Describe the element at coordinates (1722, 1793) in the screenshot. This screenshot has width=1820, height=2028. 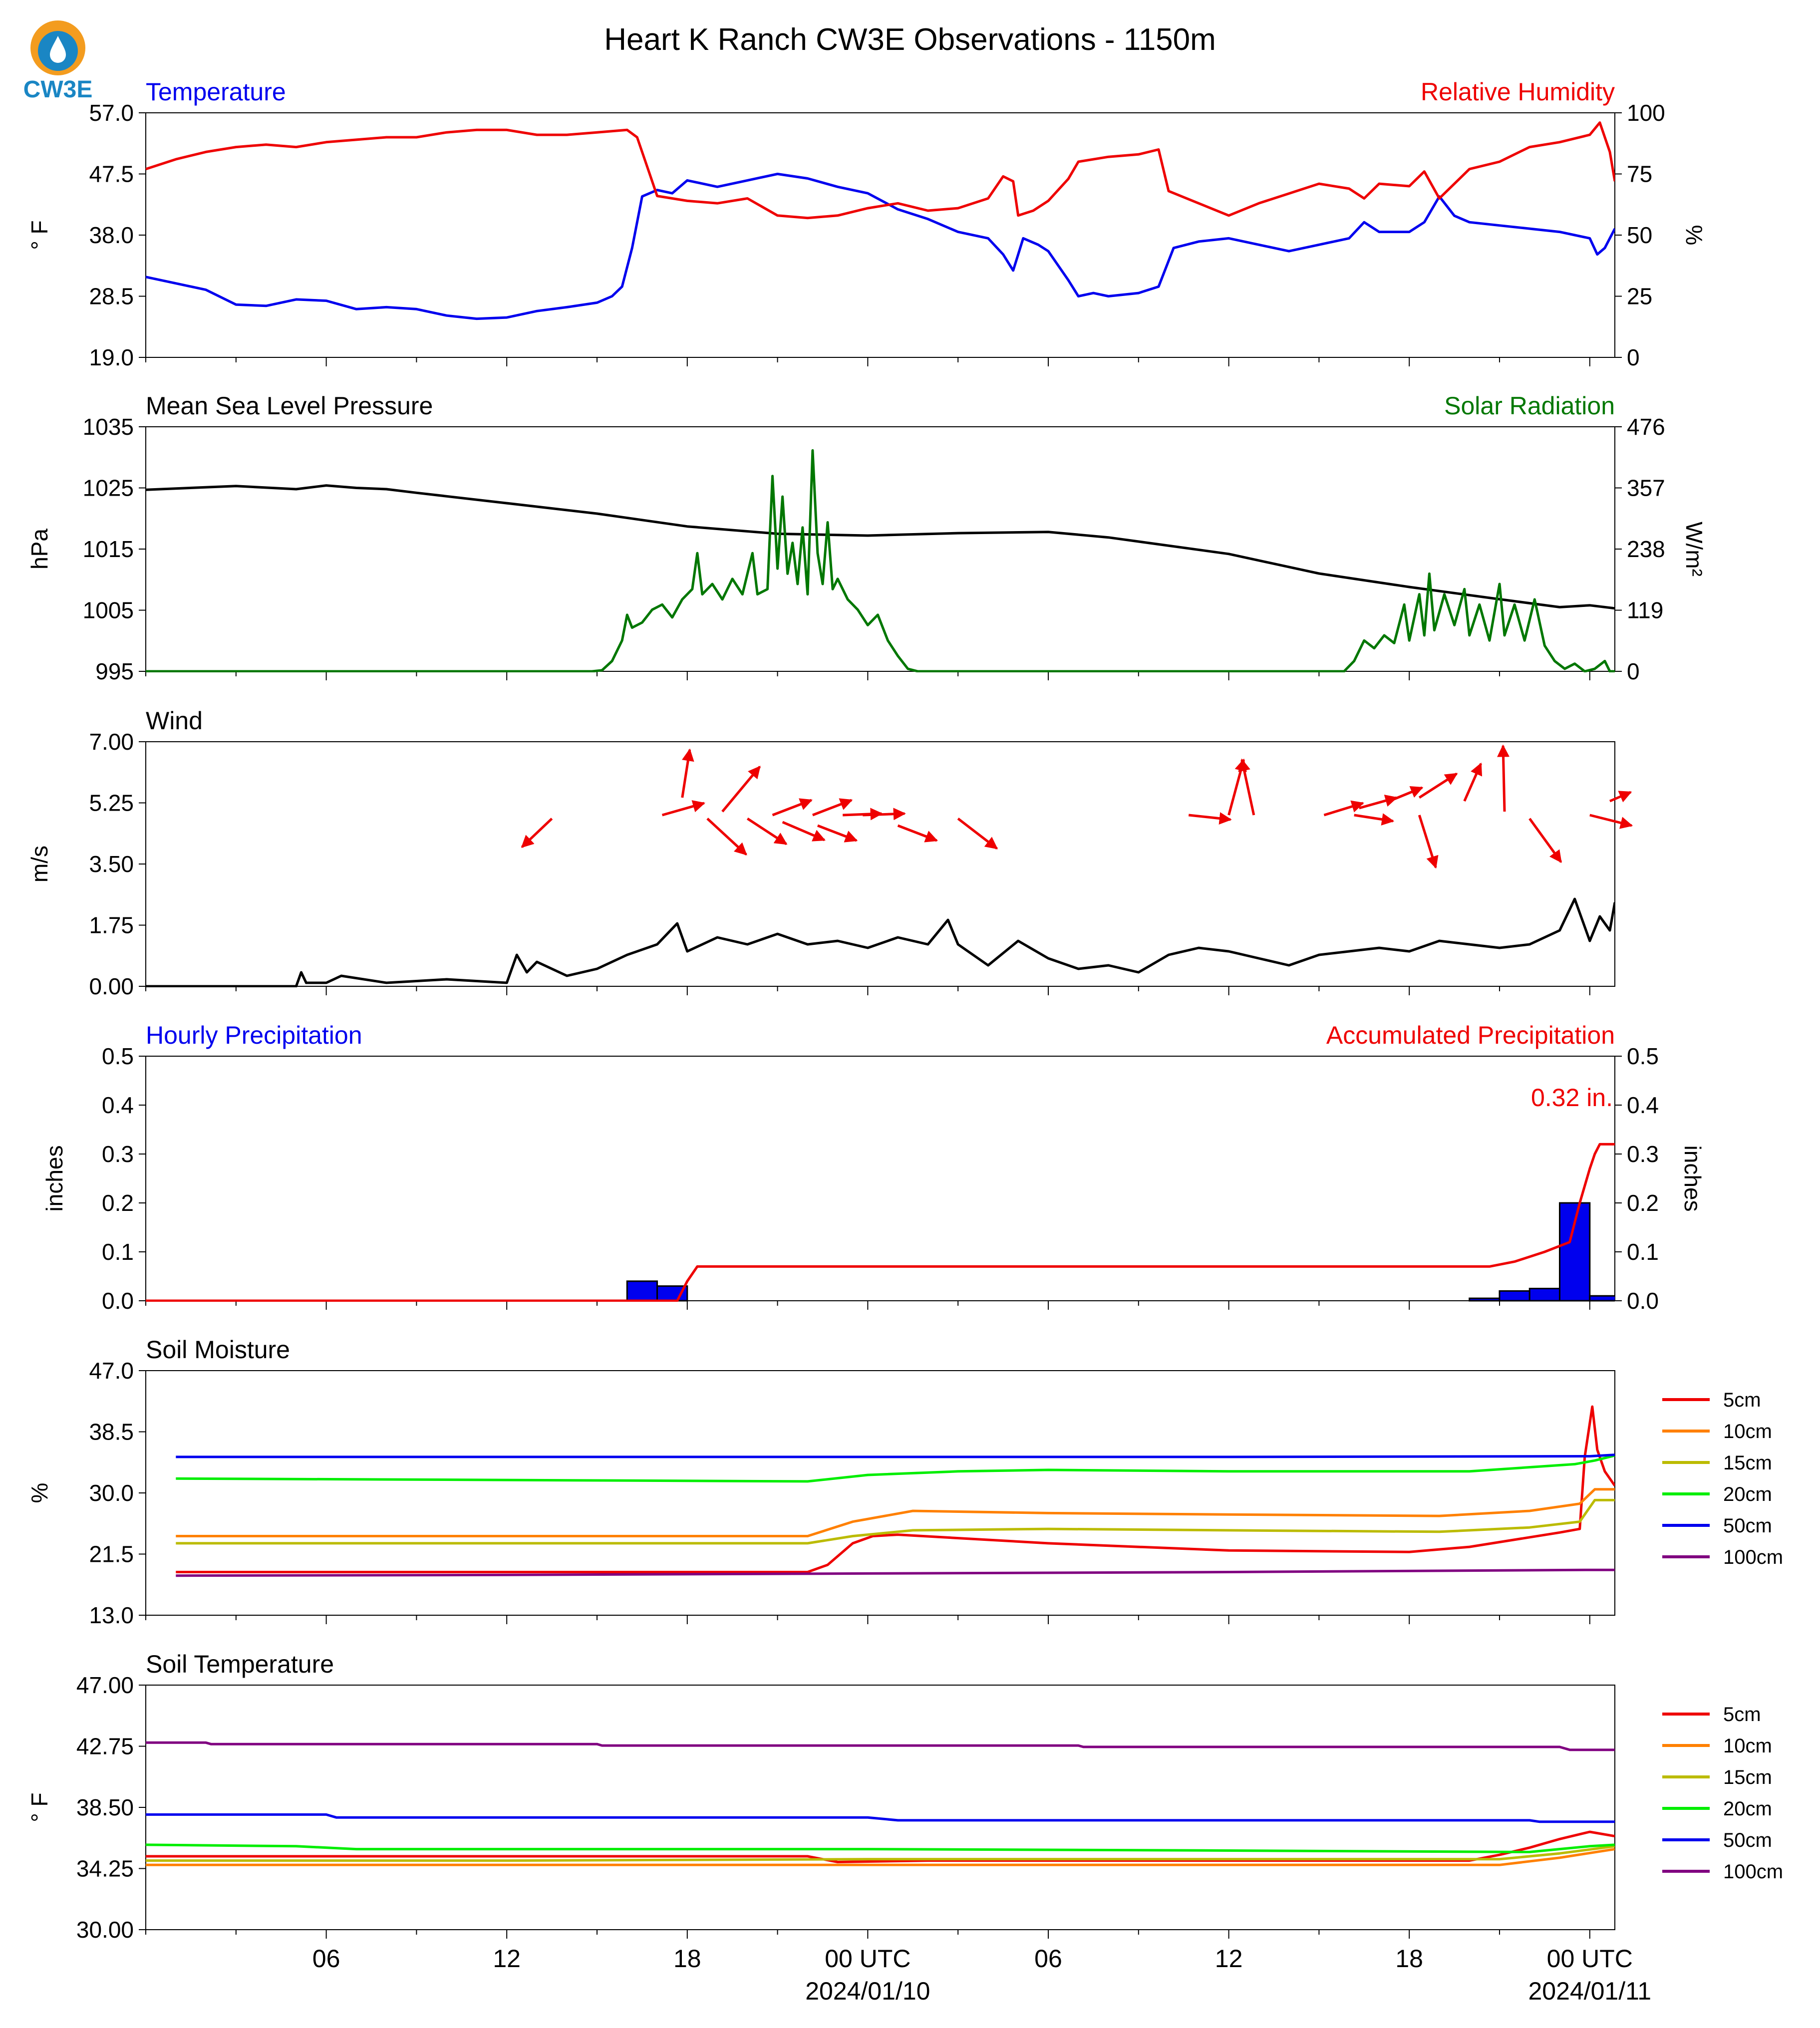
I see `legend: 5cm 10cm 15cm 20cm 50cm 100cm` at that location.